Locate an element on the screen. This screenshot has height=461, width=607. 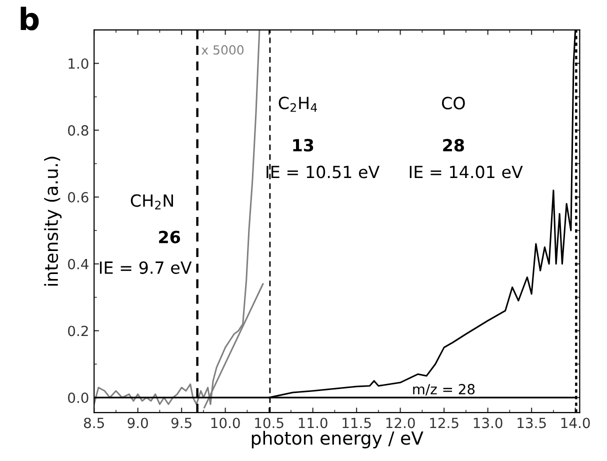
x-axis-title: photon energy / eV is located at coordinates (338, 439).